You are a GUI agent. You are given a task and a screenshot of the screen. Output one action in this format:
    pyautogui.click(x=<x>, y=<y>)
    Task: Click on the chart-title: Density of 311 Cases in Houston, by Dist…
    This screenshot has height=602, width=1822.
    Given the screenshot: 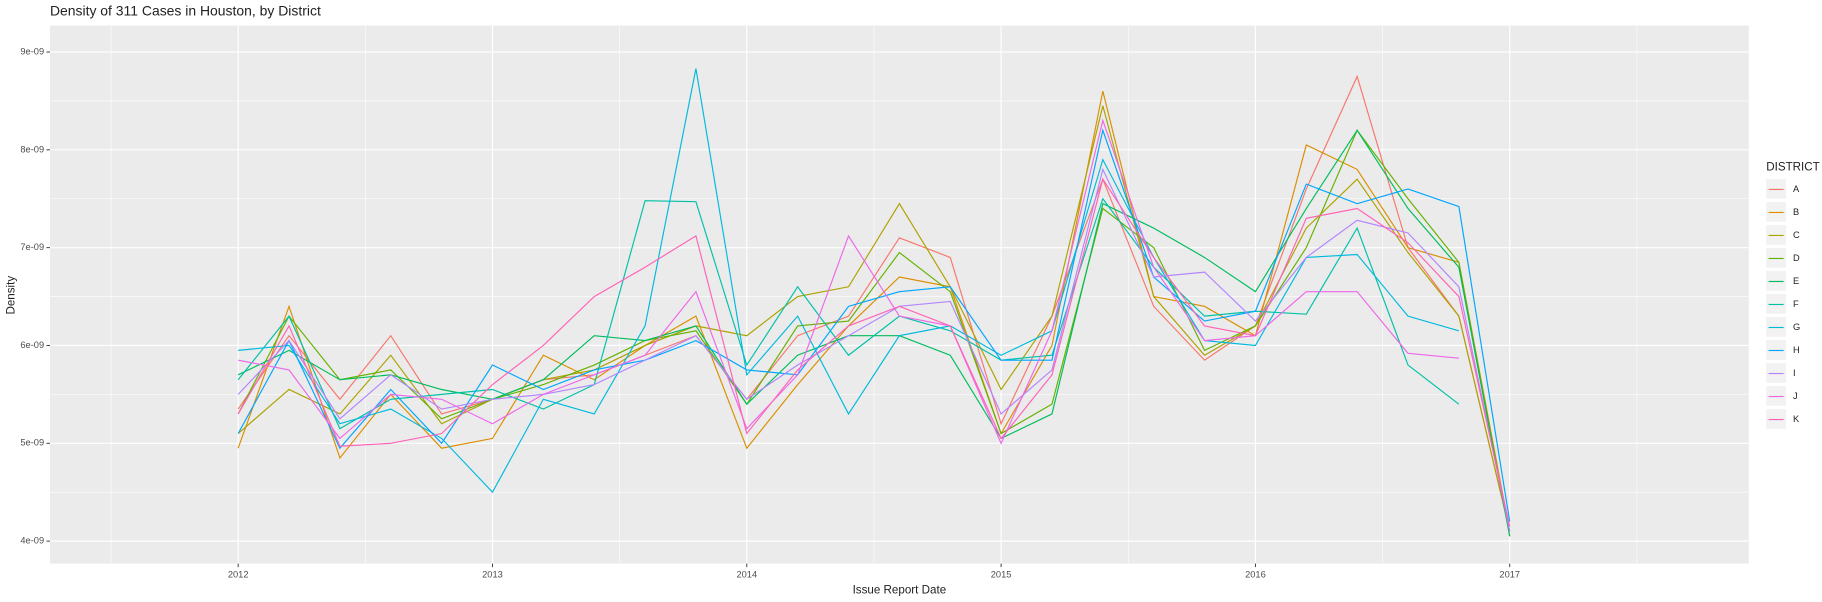 What is the action you would take?
    pyautogui.click(x=185, y=10)
    